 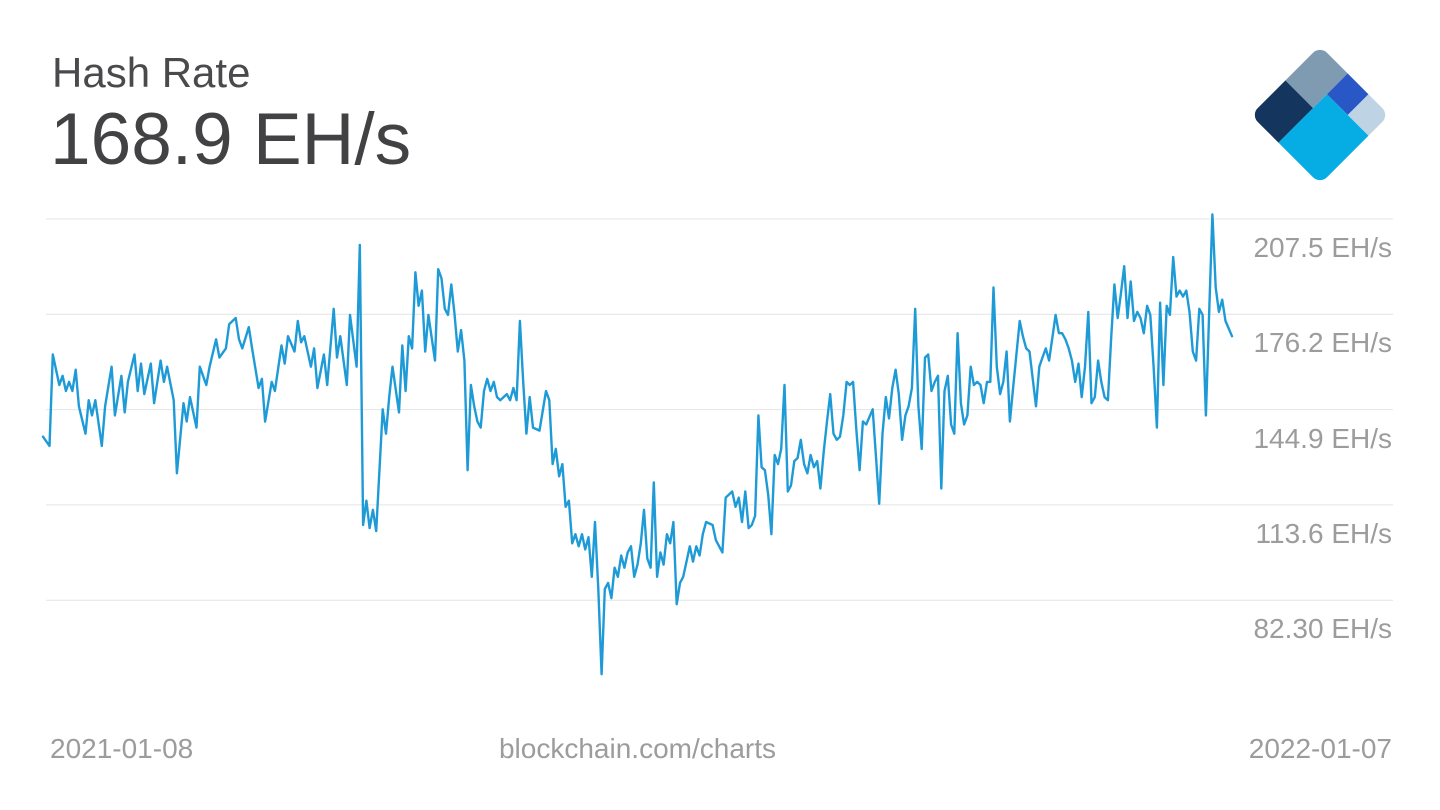 What do you see at coordinates (231, 139) in the screenshot?
I see `current-value: 168.9 EH/s` at bounding box center [231, 139].